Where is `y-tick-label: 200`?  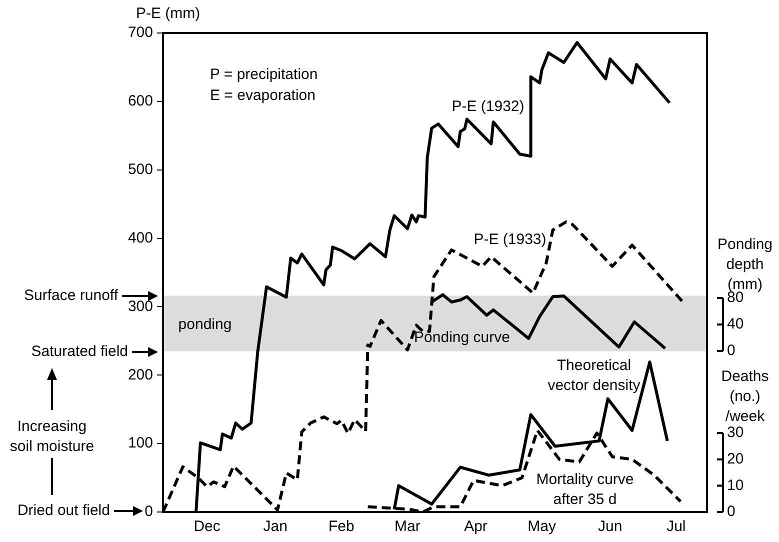 y-tick-label: 200 is located at coordinates (140, 375).